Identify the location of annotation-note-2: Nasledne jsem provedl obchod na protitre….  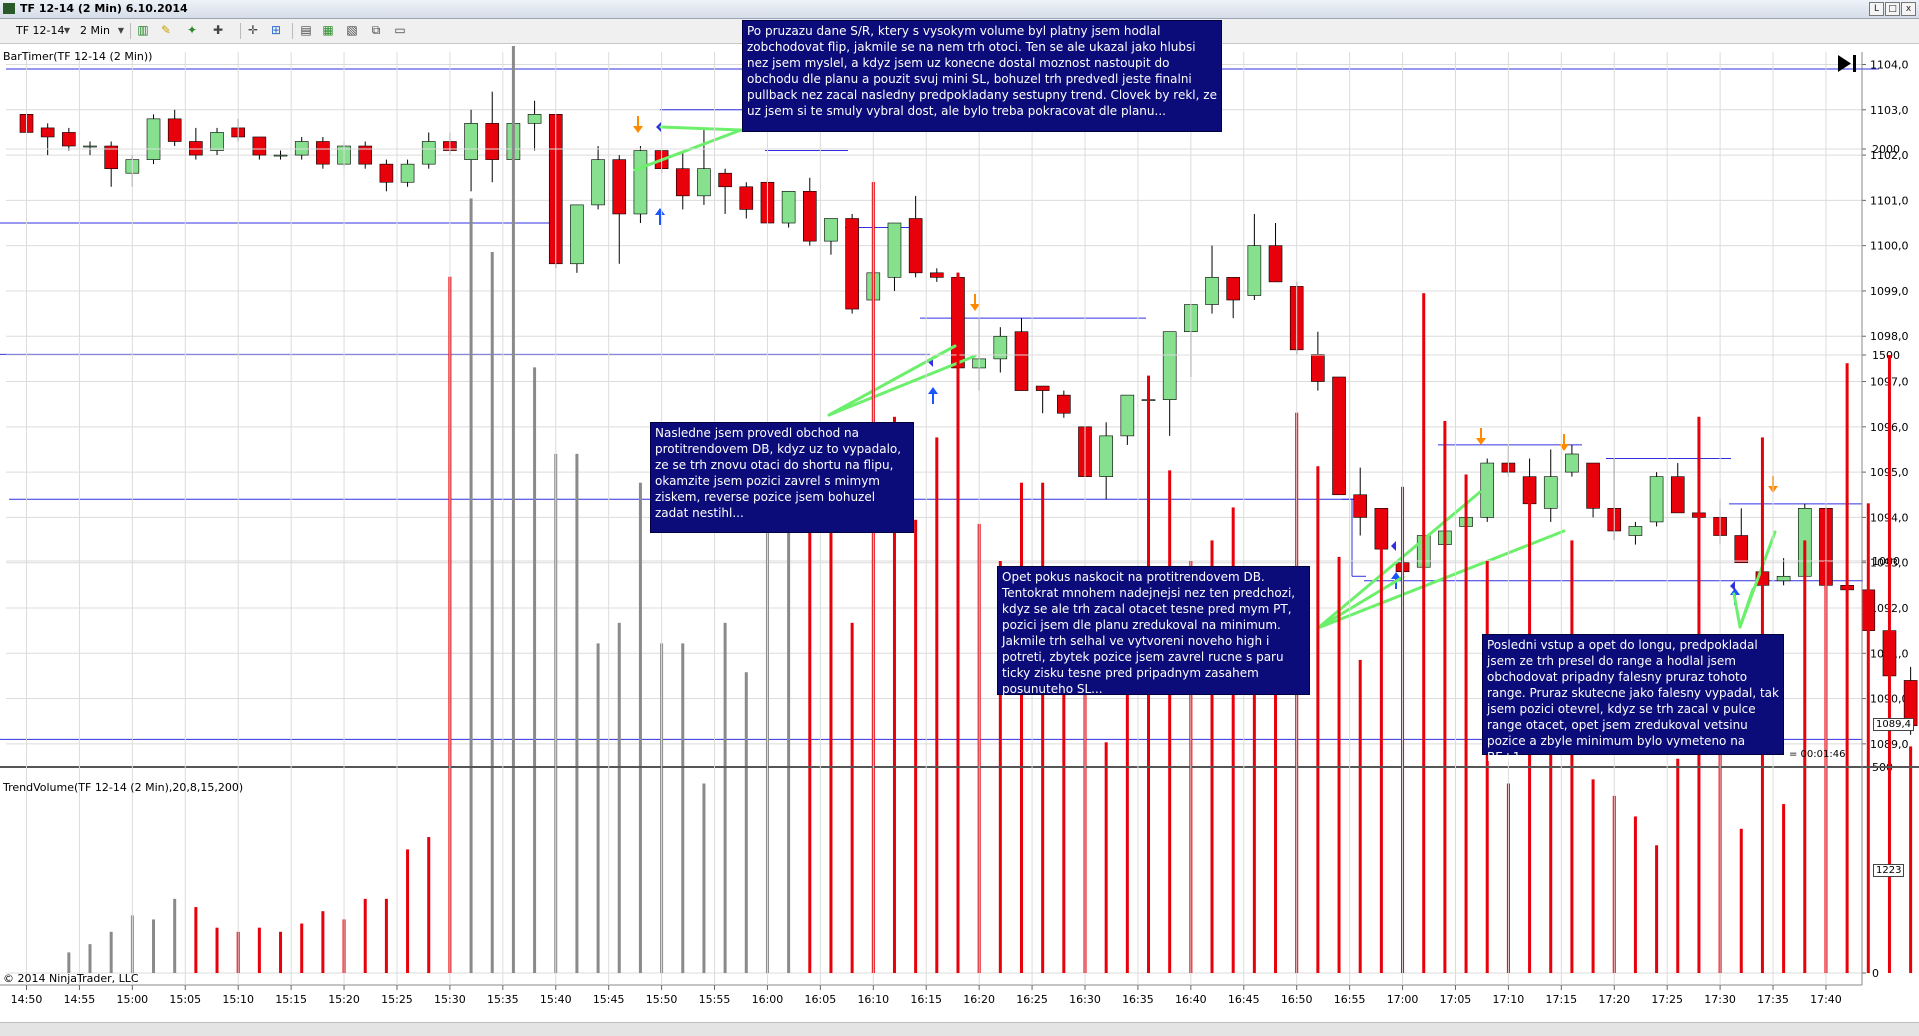
(782, 477).